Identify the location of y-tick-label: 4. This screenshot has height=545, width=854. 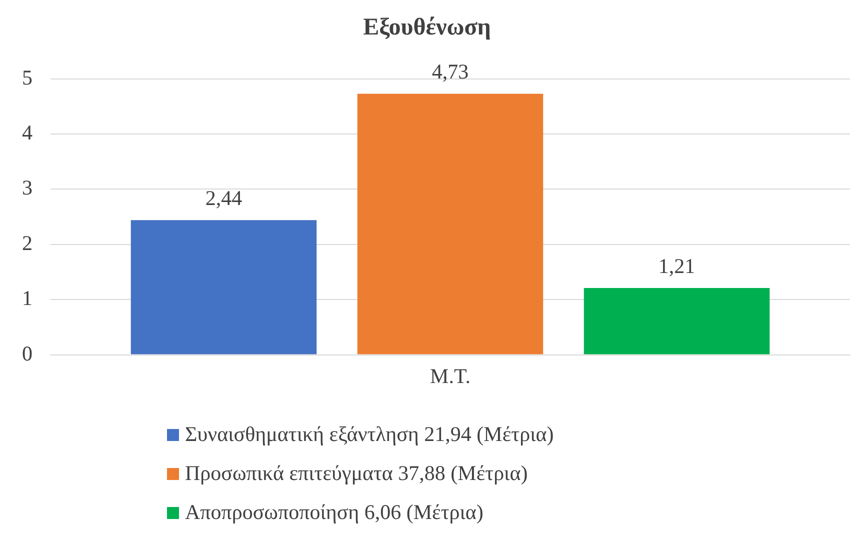
(27, 132).